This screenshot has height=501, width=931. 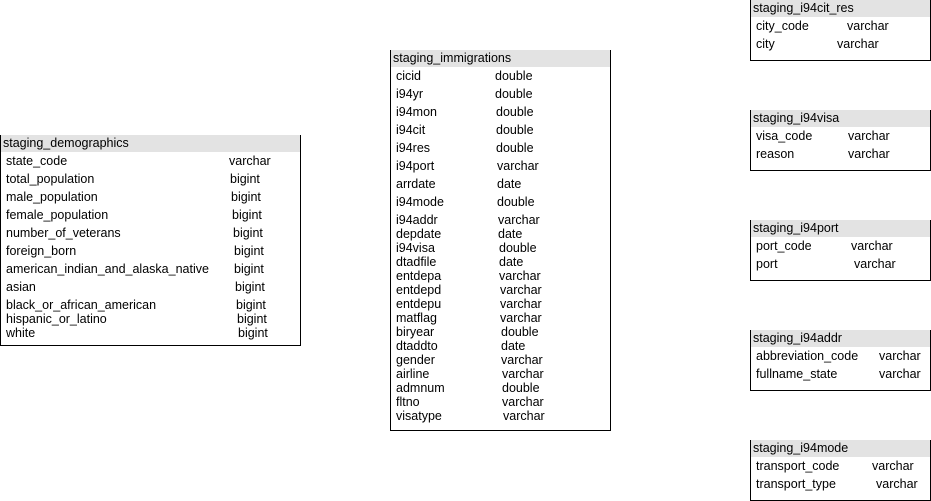 I want to click on column-row: port_code varchar, so click(x=840, y=246).